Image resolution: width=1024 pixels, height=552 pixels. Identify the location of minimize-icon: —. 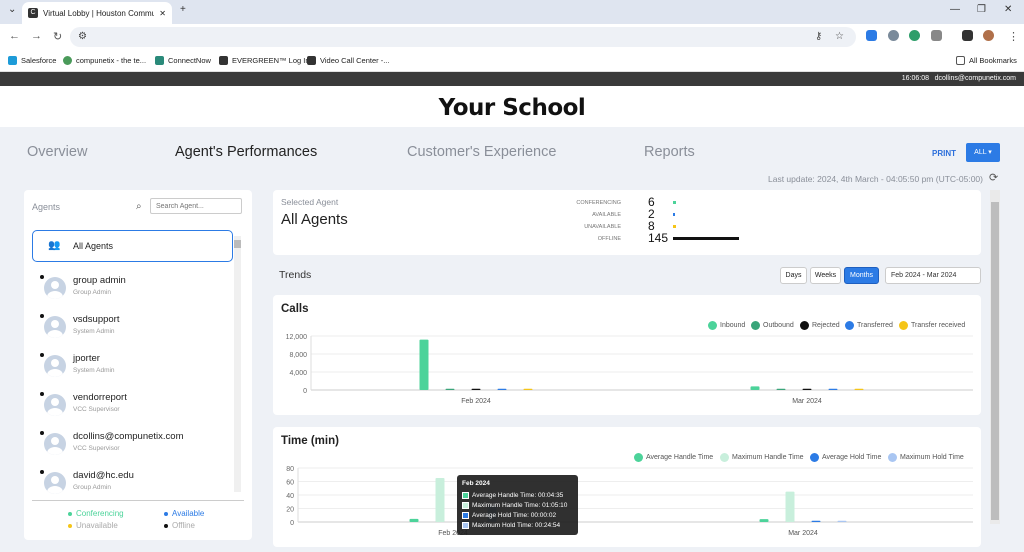
(955, 9).